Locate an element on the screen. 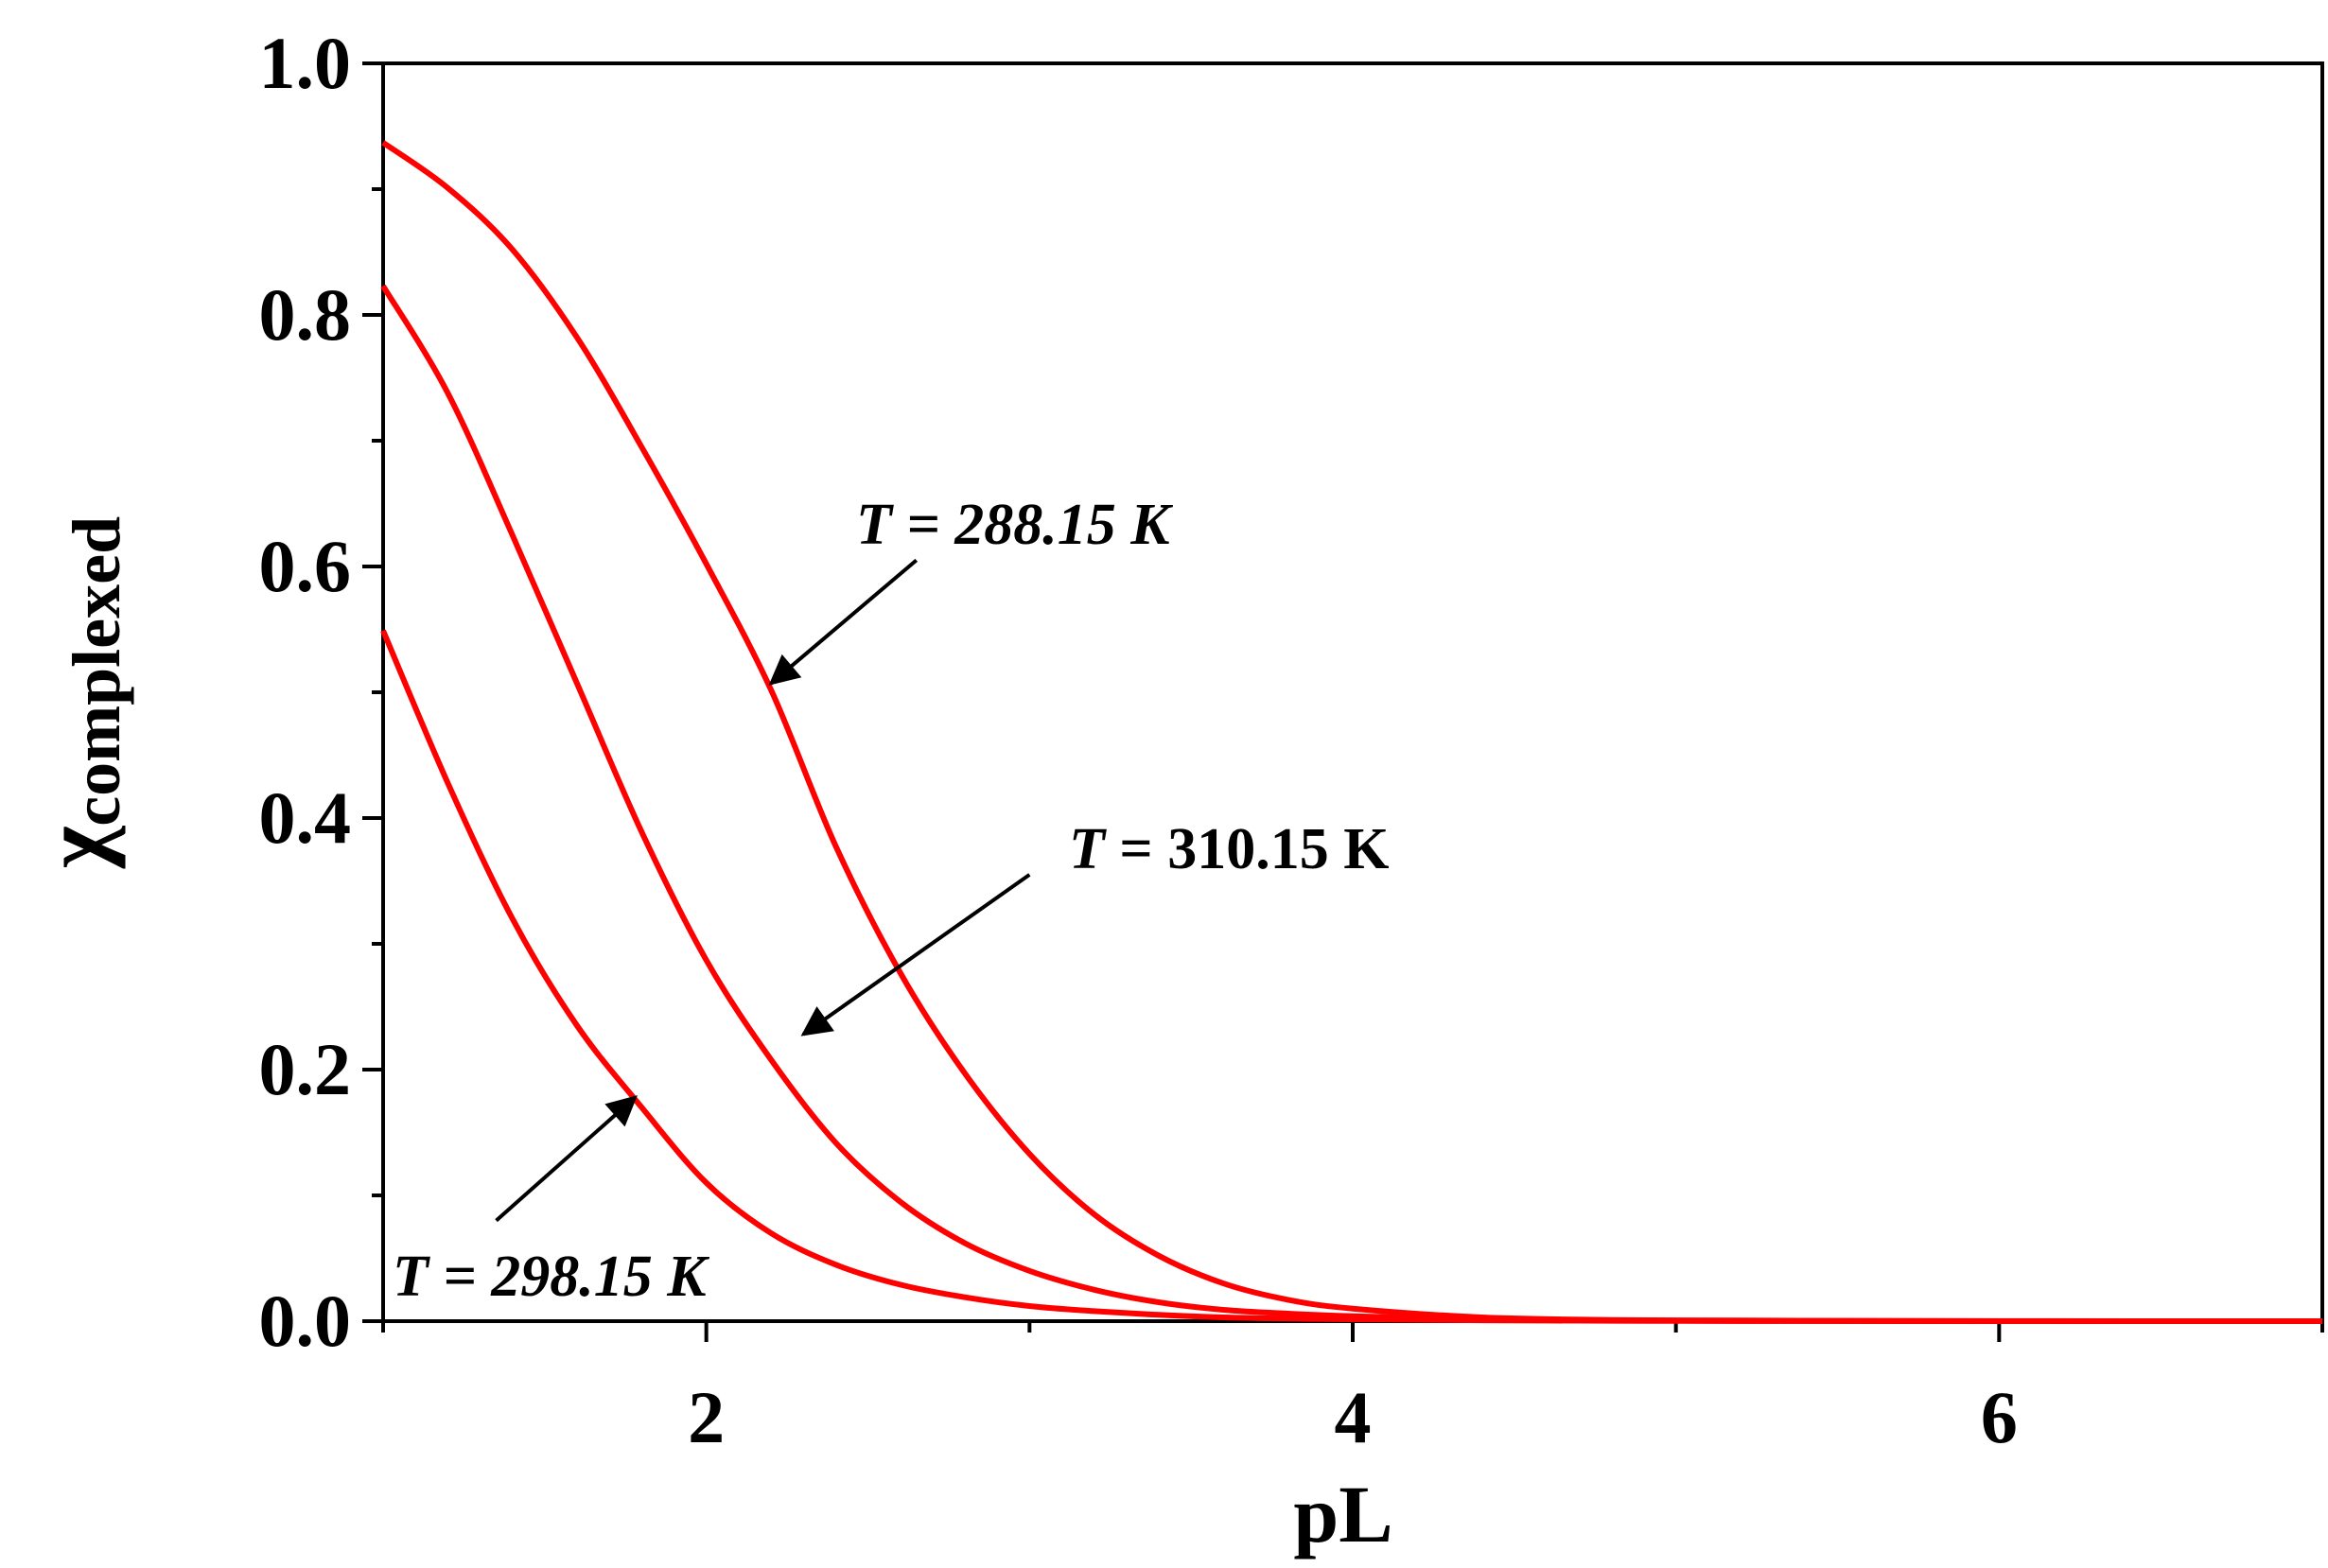 This screenshot has height=1568, width=2328. y-tick-label: 1.0 is located at coordinates (305, 63).